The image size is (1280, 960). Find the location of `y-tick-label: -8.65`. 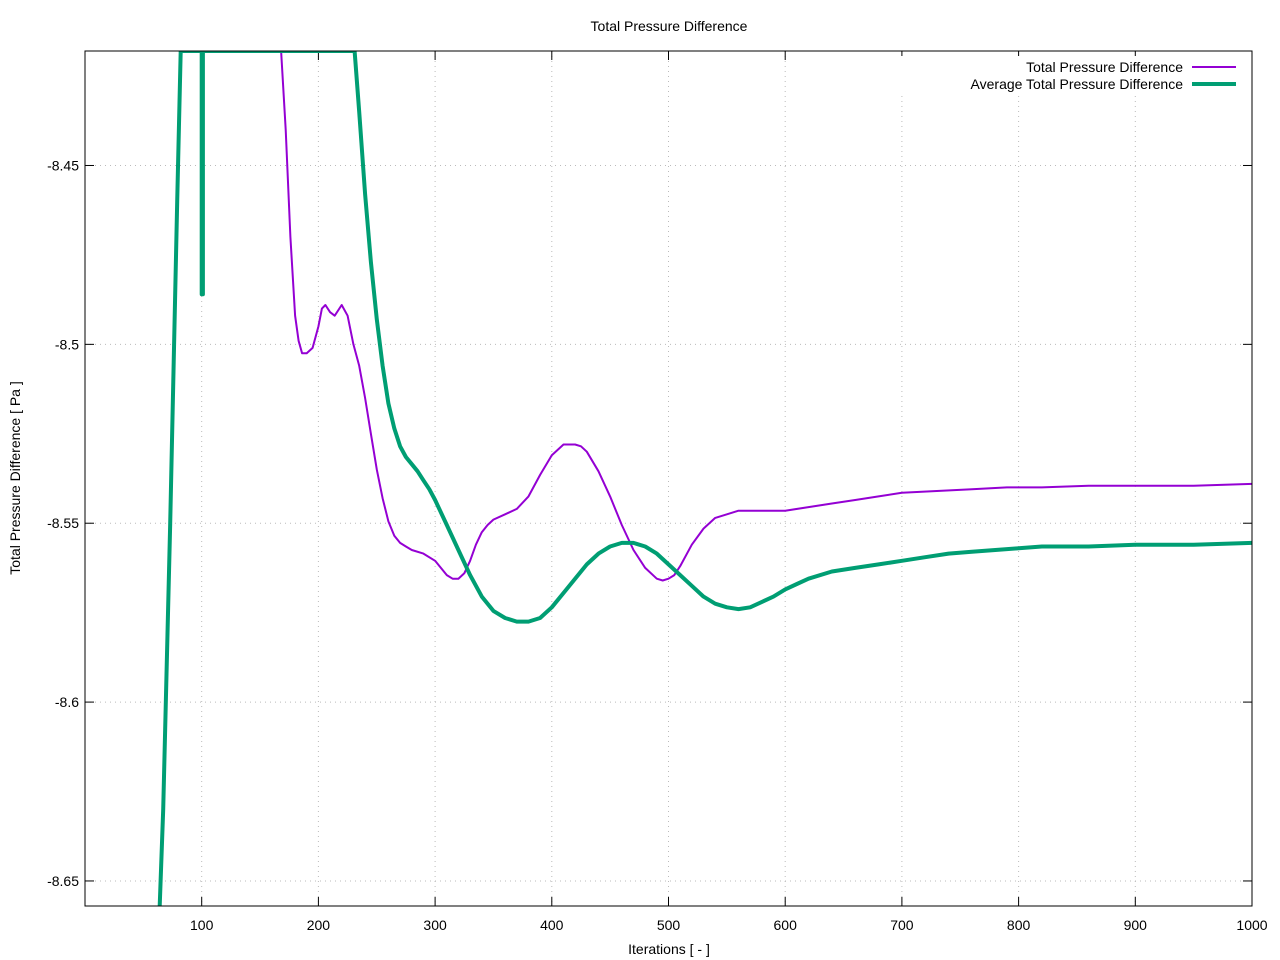

y-tick-label: -8.65 is located at coordinates (63, 881).